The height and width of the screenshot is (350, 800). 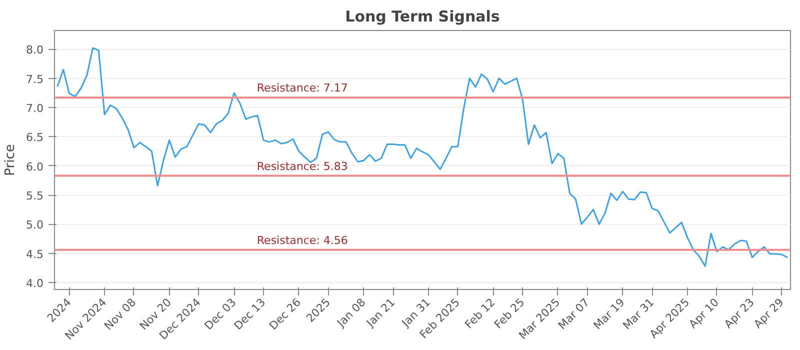 I want to click on y-tick-label: 7.0, so click(x=35, y=108).